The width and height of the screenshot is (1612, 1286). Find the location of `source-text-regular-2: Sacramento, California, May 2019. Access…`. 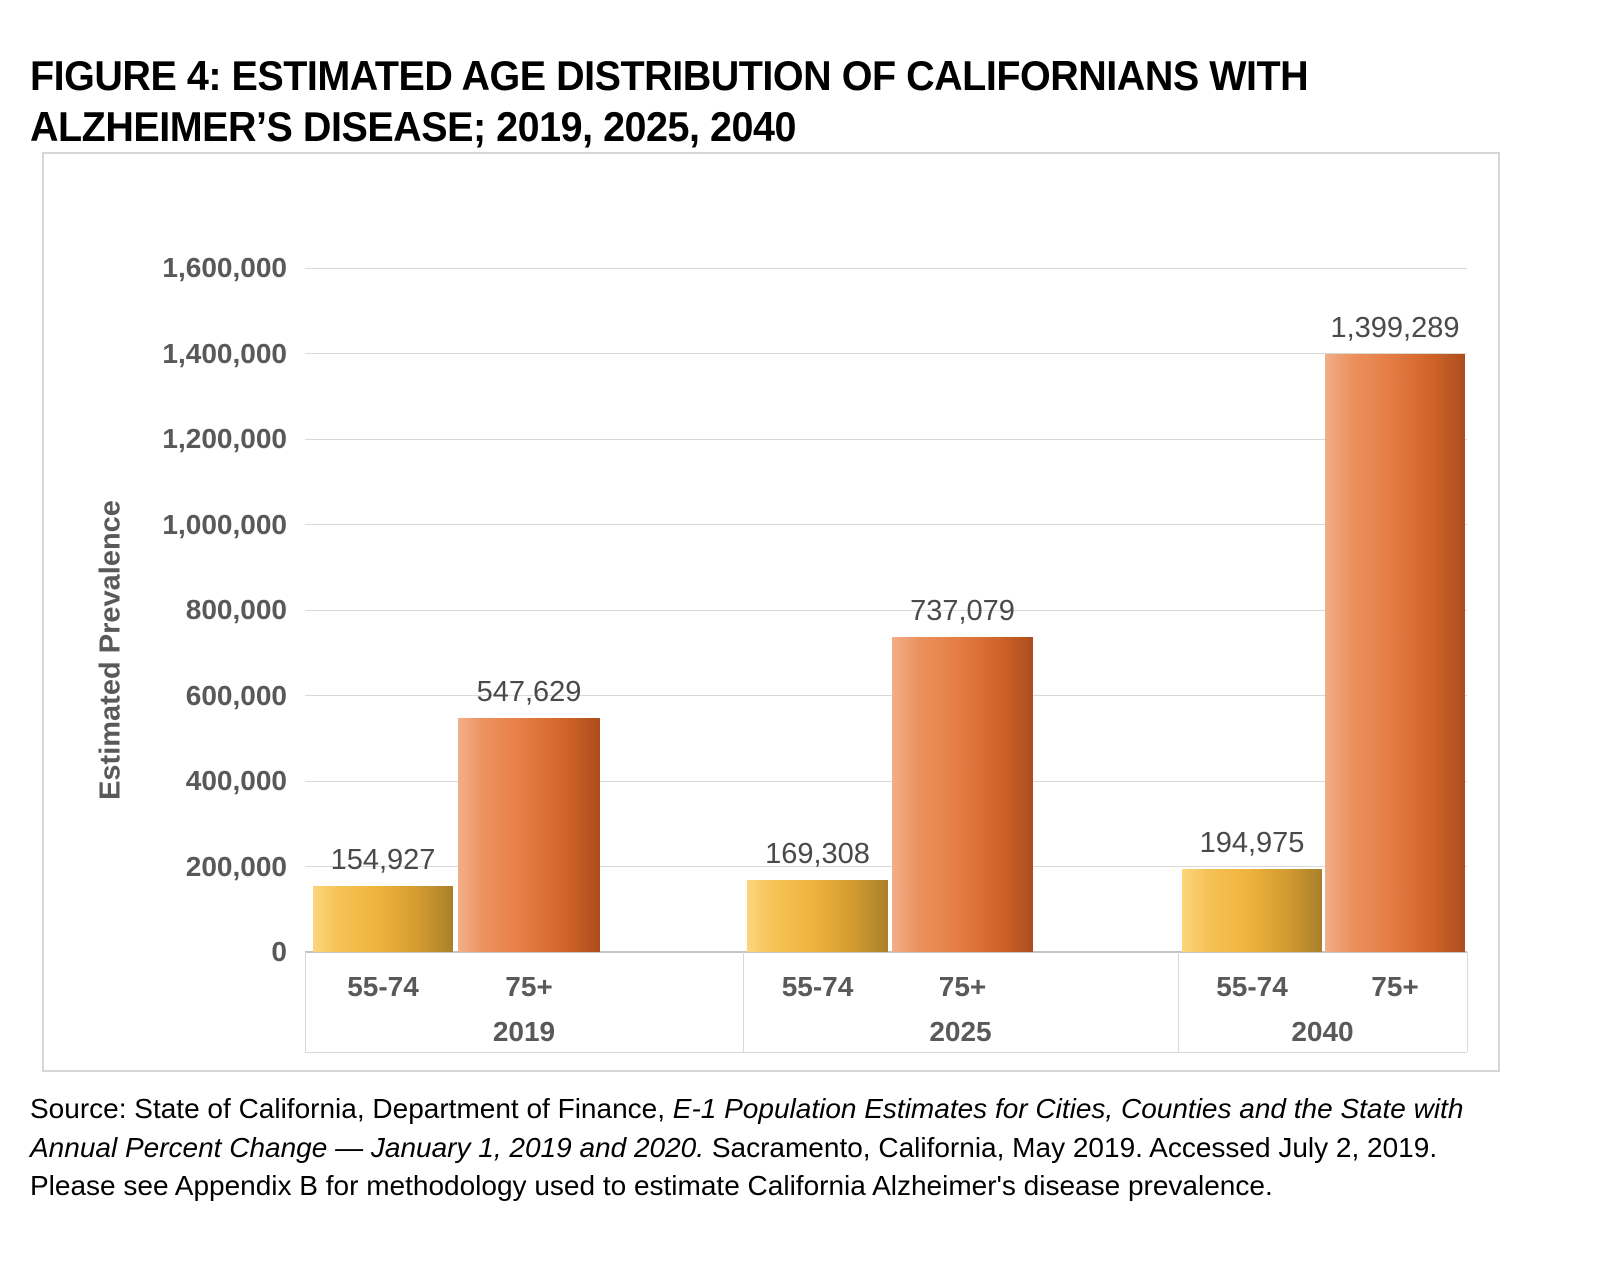

source-text-regular-2: Sacramento, California, May 2019. Access… is located at coordinates (734, 1166).